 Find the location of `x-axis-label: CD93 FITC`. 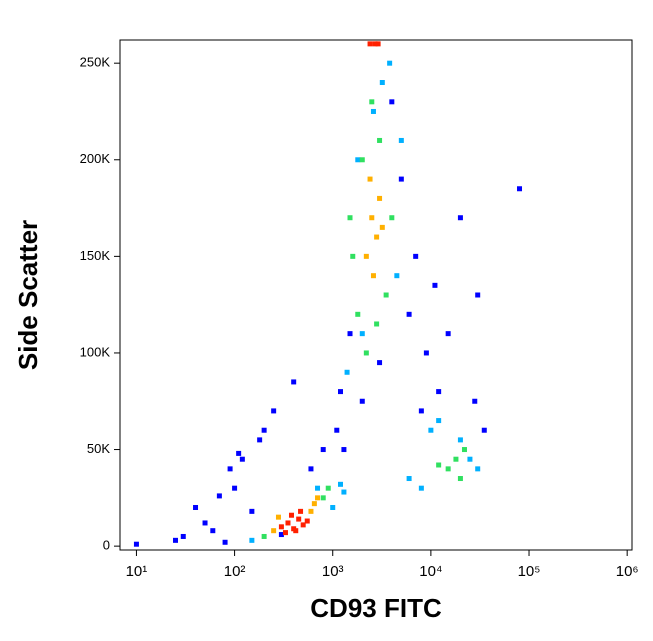

x-axis-label: CD93 FITC is located at coordinates (376, 608).